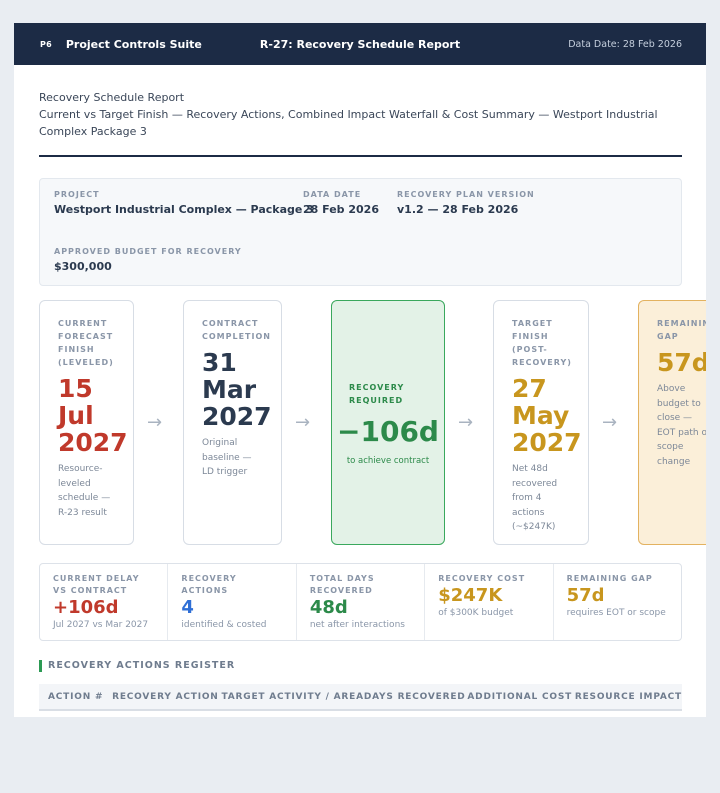  Describe the element at coordinates (628, 696) in the screenshot. I see `column-header-resource-impact: RESOURCE IMPACT` at that location.